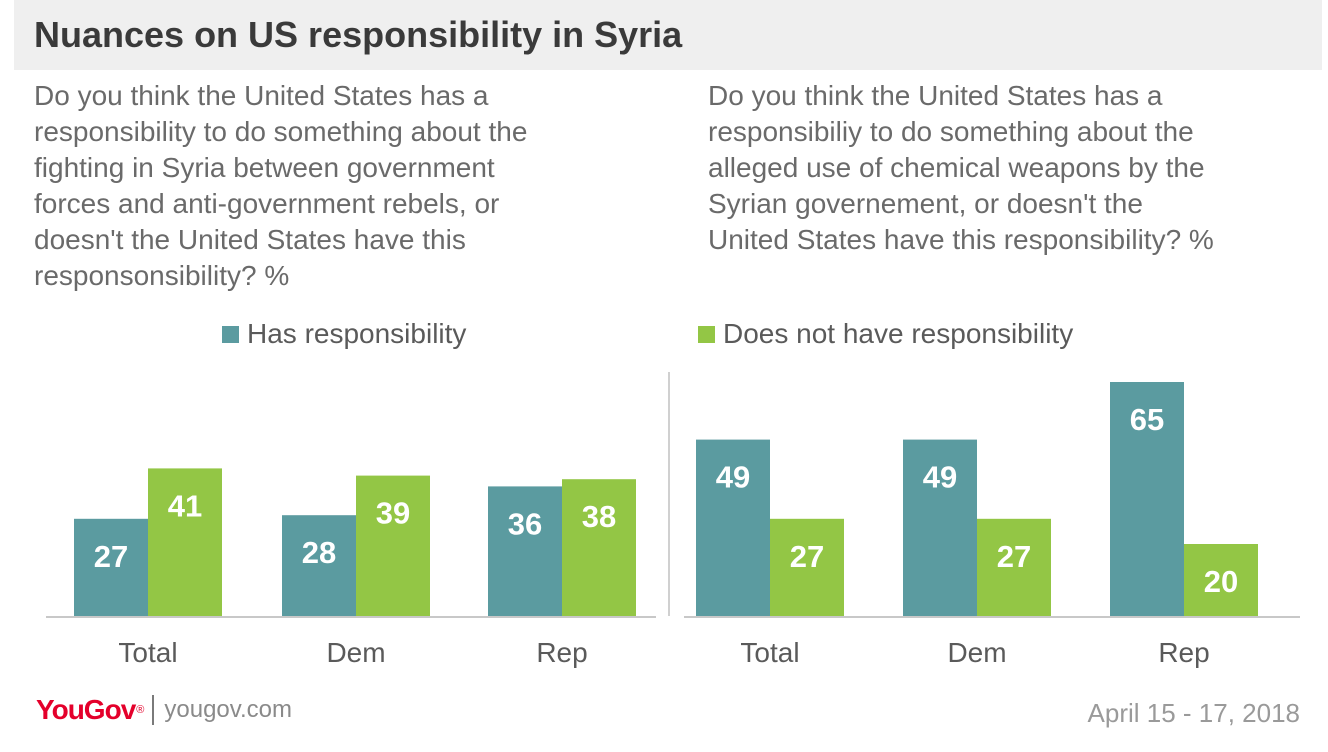 This screenshot has width=1328, height=752. What do you see at coordinates (1014, 556) in the screenshot?
I see `data-label-not-dem-2: 27` at bounding box center [1014, 556].